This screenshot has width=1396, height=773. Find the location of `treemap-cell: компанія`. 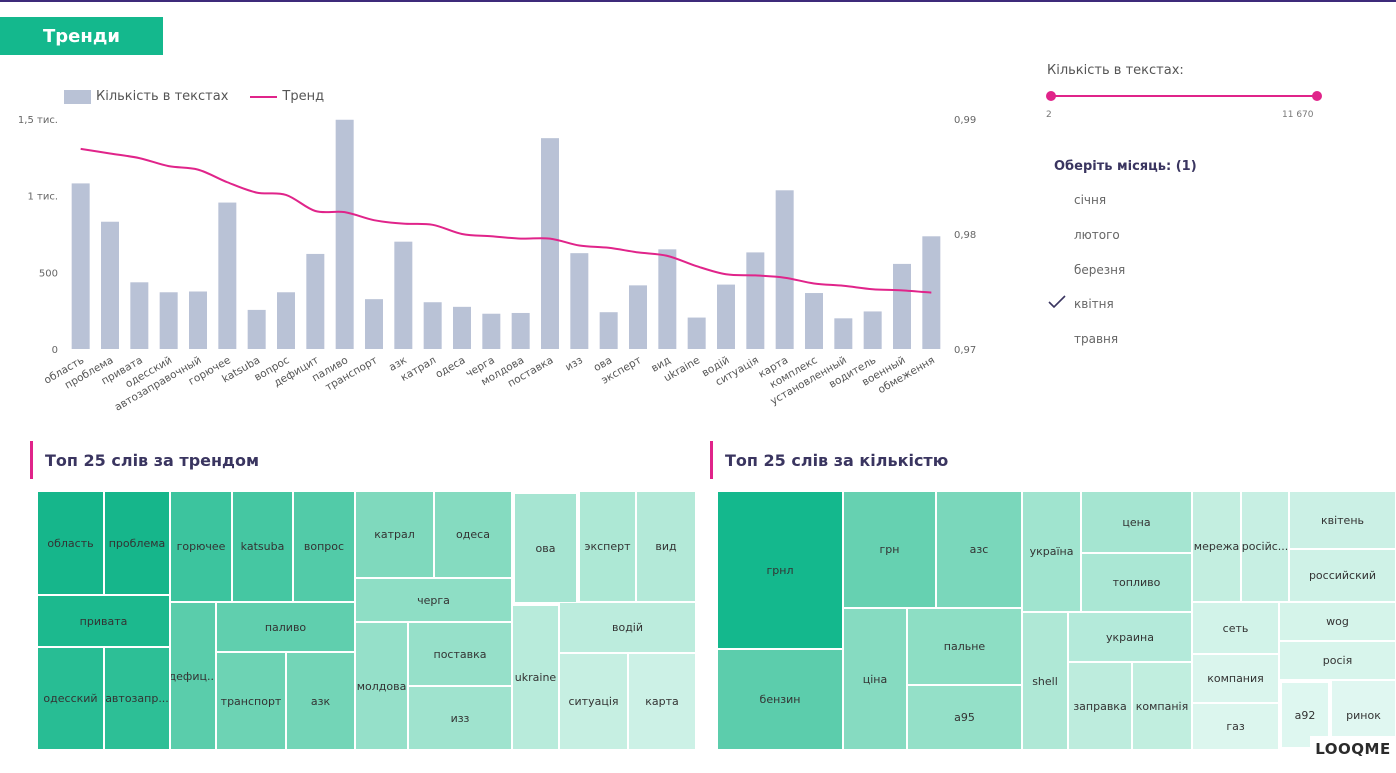

treemap-cell: компанія is located at coordinates (1162, 706).